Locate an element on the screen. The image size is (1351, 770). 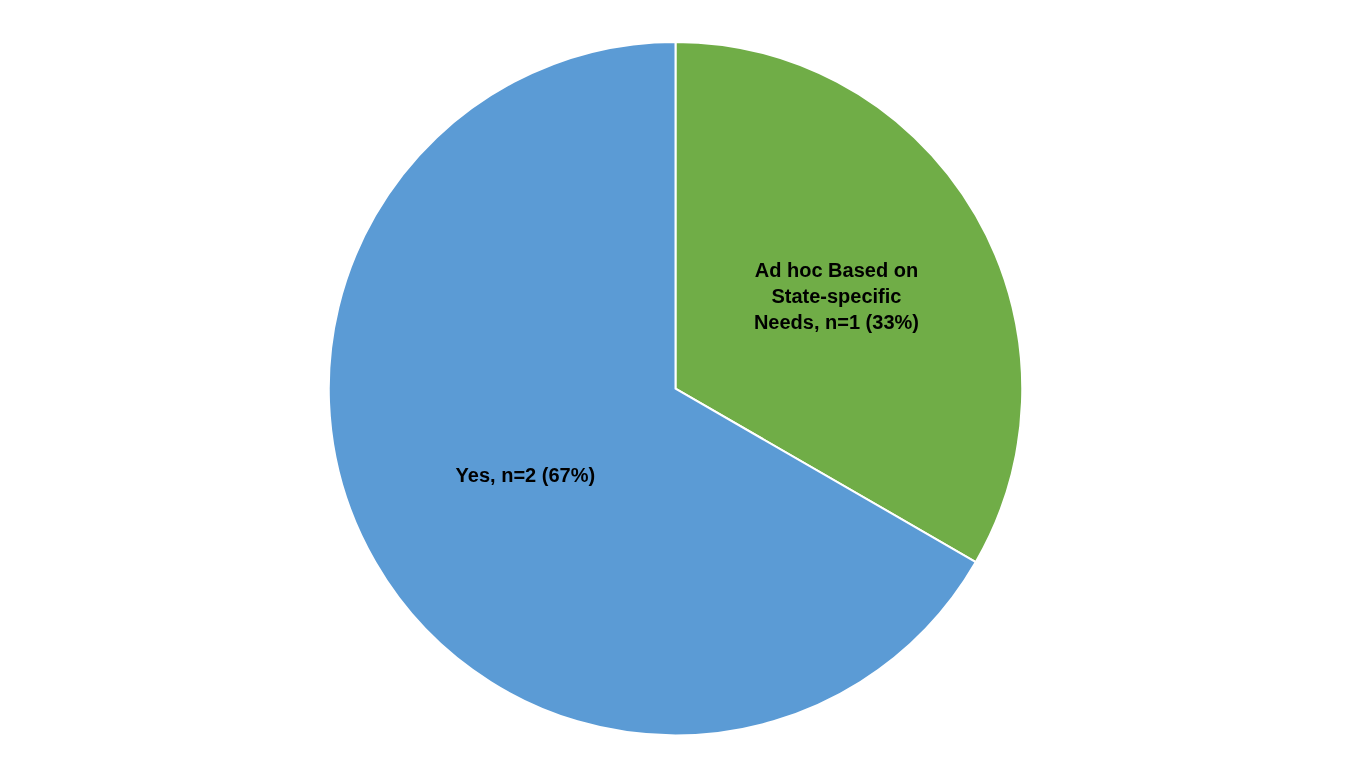
slice-label: Yes, n=2 (67%) is located at coordinates (525, 475).